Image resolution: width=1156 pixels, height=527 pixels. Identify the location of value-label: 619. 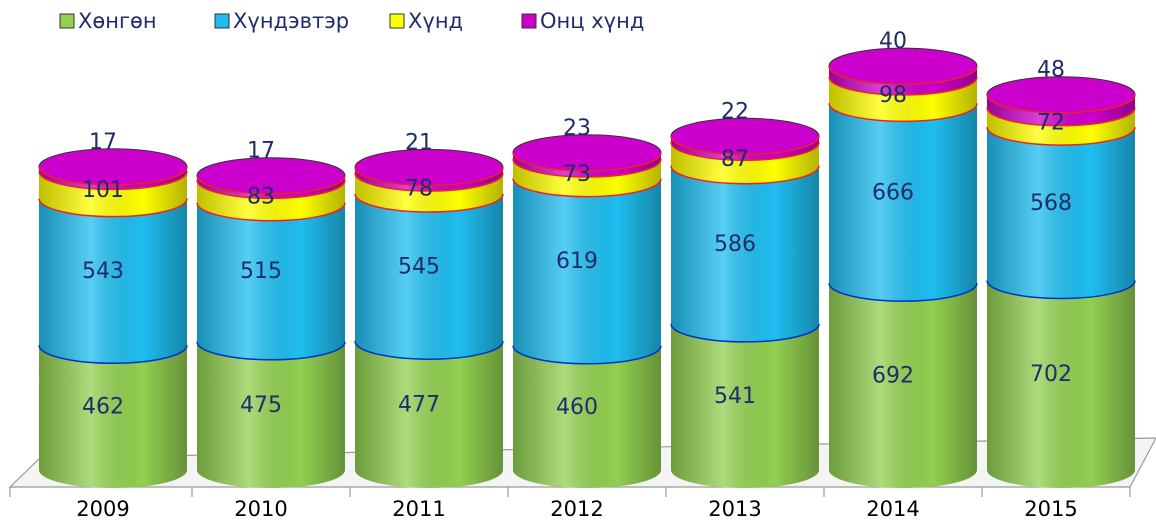
(577, 261).